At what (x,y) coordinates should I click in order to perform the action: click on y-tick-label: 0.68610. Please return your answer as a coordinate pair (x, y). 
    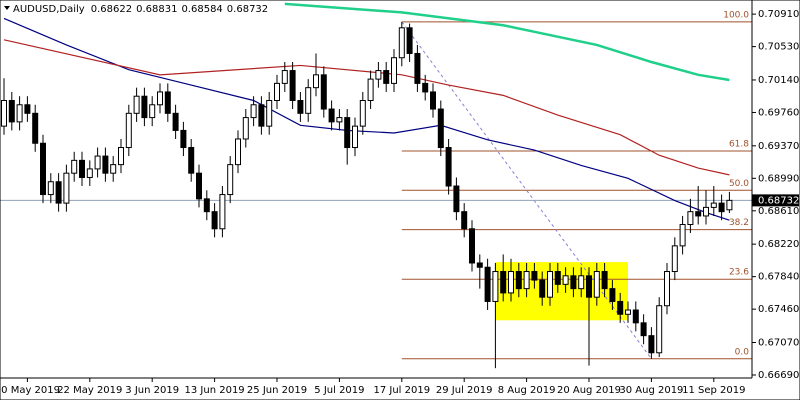
    Looking at the image, I should click on (778, 211).